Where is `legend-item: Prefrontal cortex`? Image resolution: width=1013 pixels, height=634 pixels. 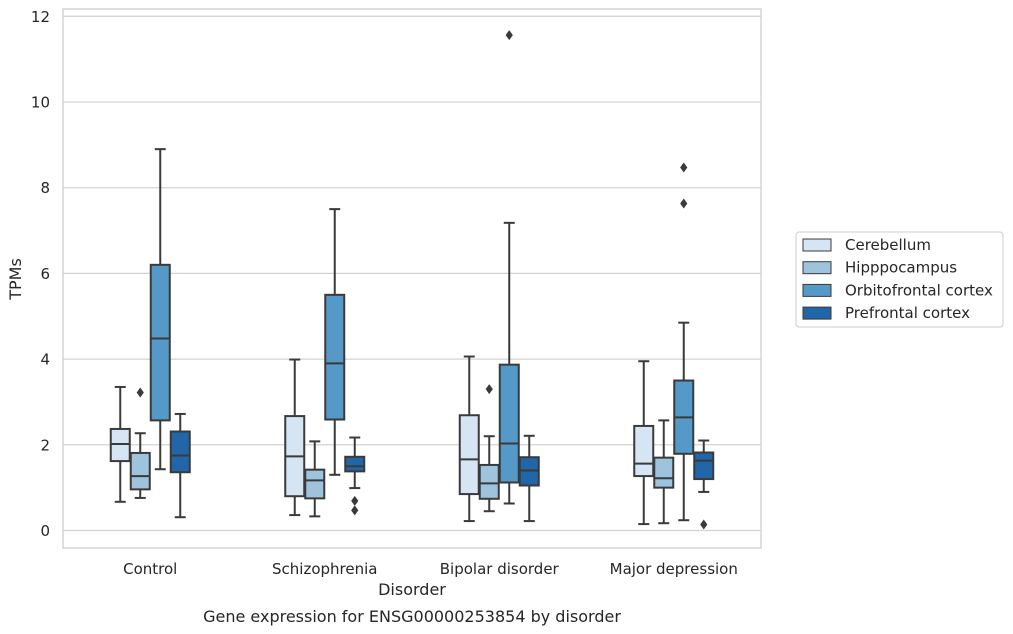
legend-item: Prefrontal cortex is located at coordinates (886, 313).